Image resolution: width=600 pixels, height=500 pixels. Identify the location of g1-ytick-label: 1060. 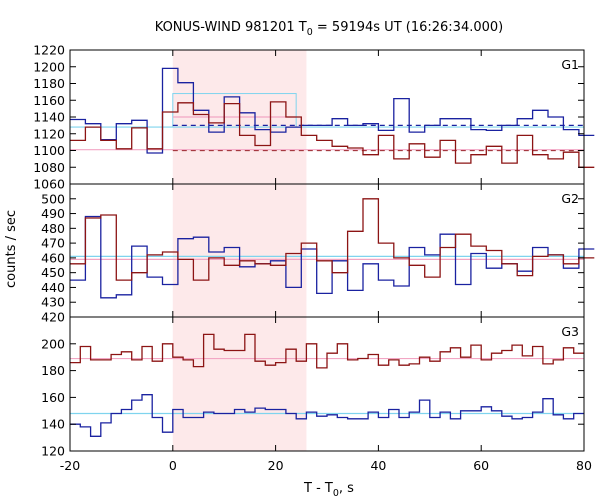
(49, 184).